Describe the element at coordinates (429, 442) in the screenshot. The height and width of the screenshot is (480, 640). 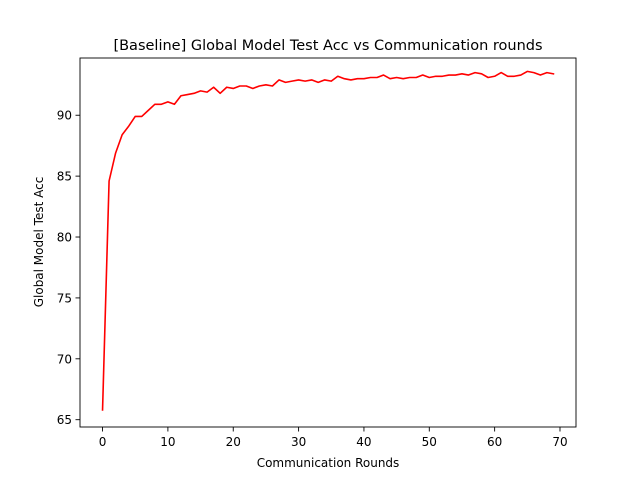
I see `x-tick-label: 50` at that location.